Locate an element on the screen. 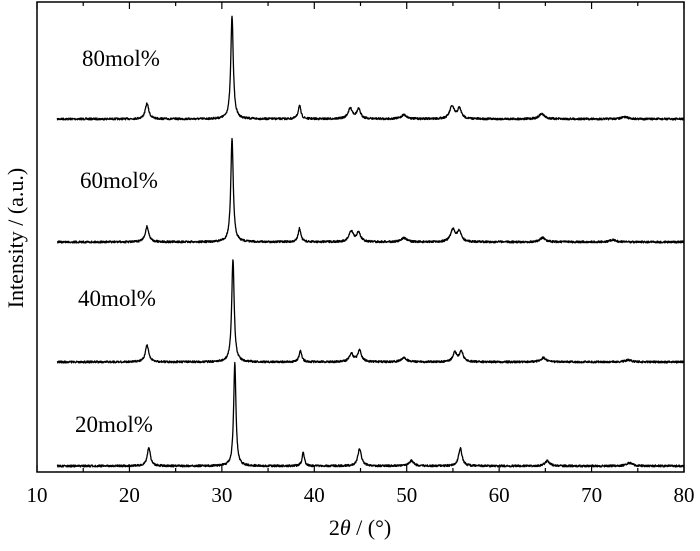 The width and height of the screenshot is (700, 551). x-tick-label: 30 is located at coordinates (221, 495).